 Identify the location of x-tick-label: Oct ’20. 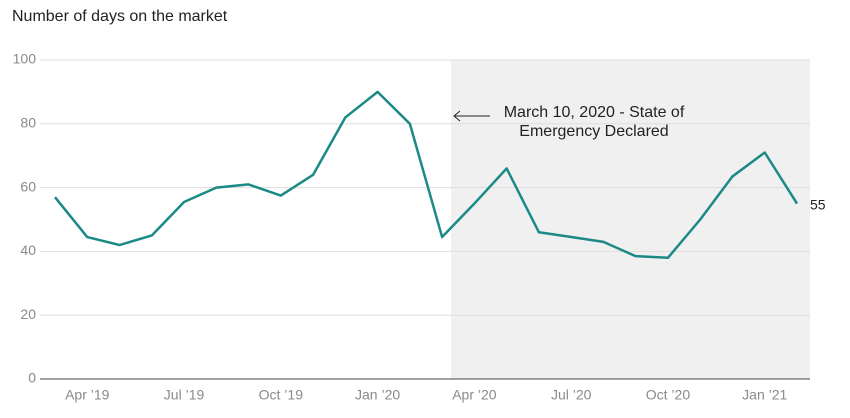
(668, 395).